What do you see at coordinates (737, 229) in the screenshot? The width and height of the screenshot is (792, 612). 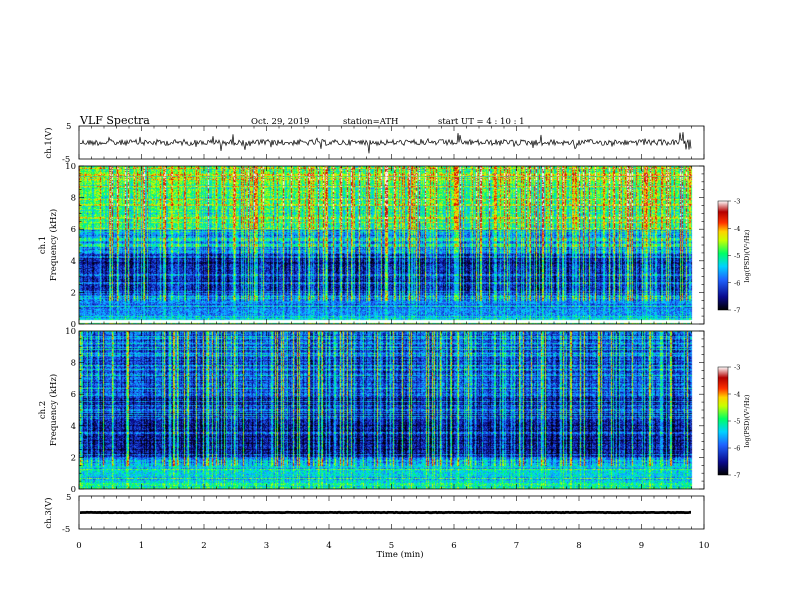 I see `ch1-colorbar-ticklabel: -4` at bounding box center [737, 229].